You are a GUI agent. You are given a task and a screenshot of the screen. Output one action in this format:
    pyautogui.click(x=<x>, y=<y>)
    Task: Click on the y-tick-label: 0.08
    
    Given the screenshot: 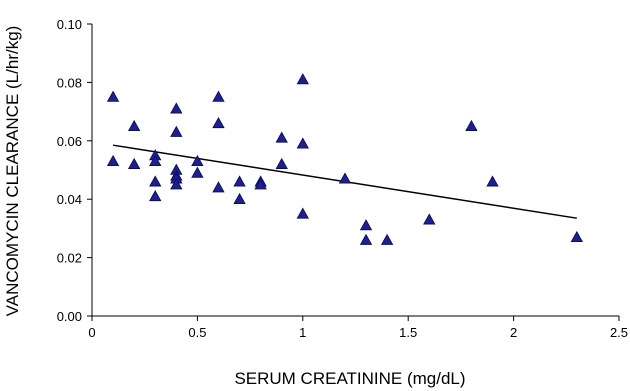 What is the action you would take?
    pyautogui.click(x=69, y=82)
    